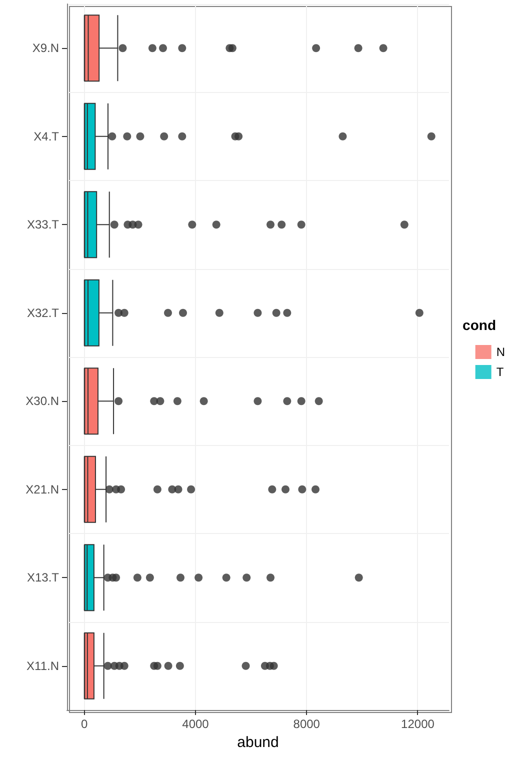 Image resolution: width=516 pixels, height=778 pixels. Describe the element at coordinates (196, 724) in the screenshot. I see `x-tick-label: 4000` at that location.